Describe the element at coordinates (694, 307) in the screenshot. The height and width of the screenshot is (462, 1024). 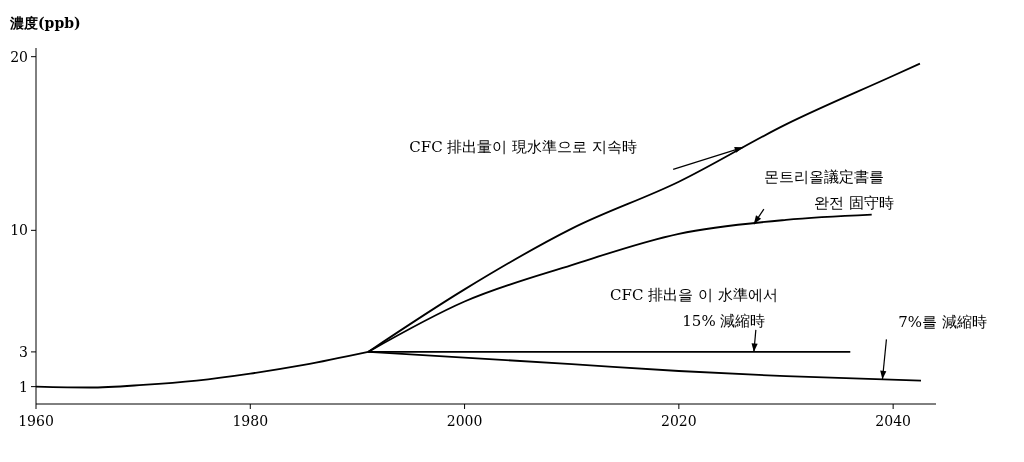
I see `series-label: CFC 排出을 이 水準에서 15% 減縮時` at that location.